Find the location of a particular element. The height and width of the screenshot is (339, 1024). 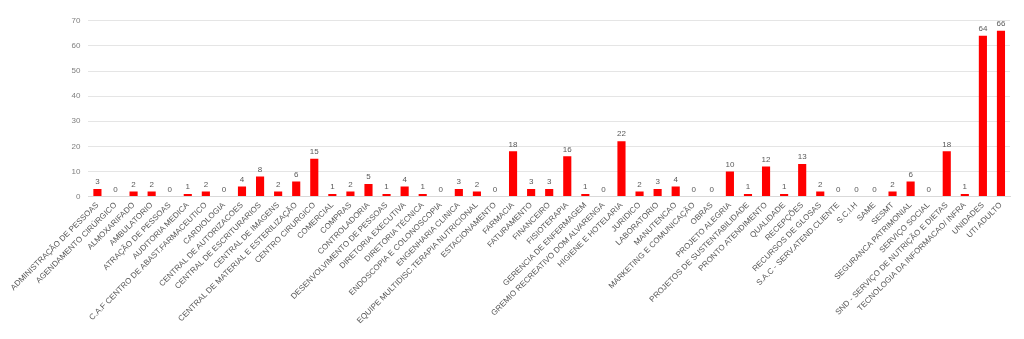

y-tick-label: 70 is located at coordinates (76, 20).